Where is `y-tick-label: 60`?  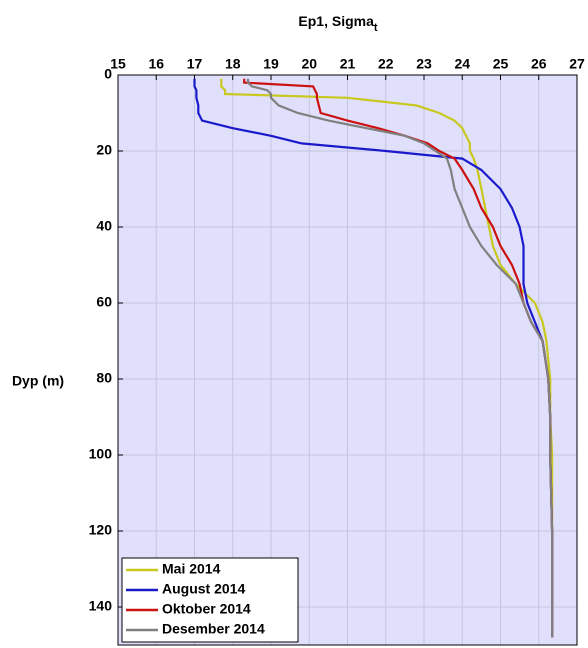
y-tick-label: 60 is located at coordinates (104, 302).